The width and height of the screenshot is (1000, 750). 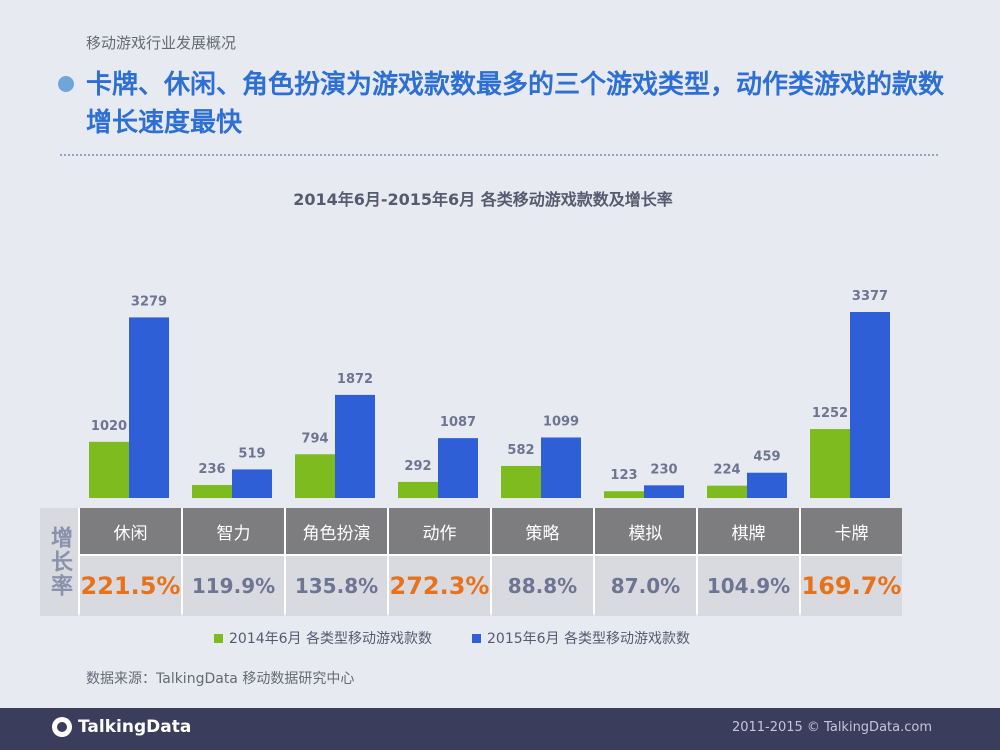 What do you see at coordinates (149, 301) in the screenshot?
I see `bar-value-label: 3279` at bounding box center [149, 301].